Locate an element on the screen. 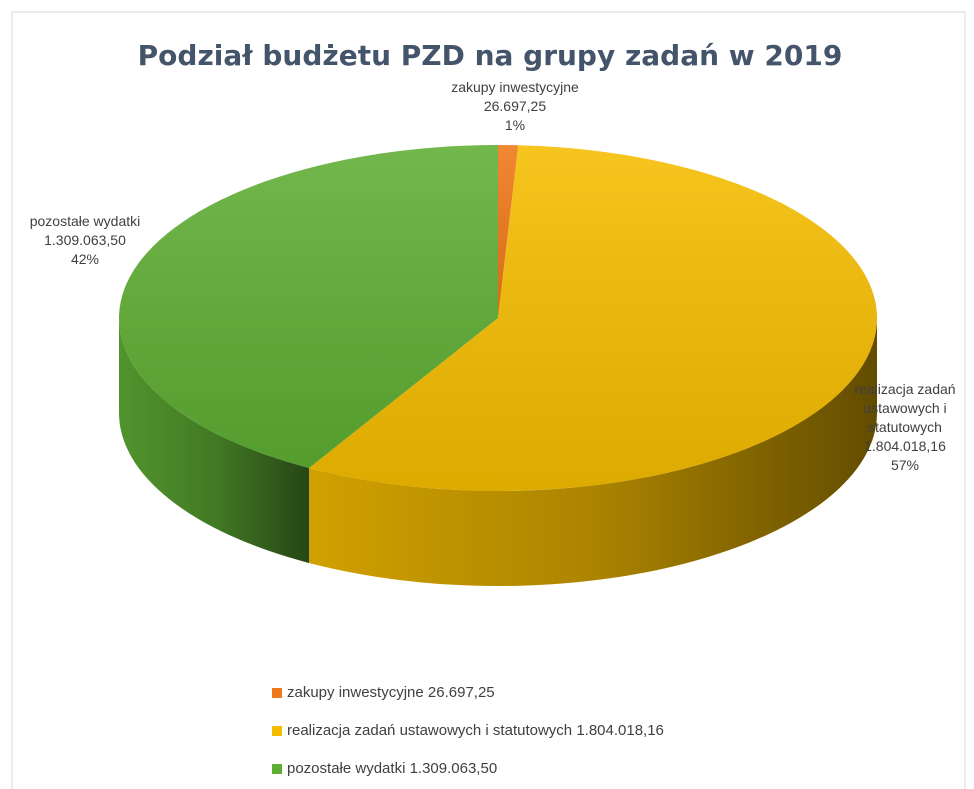 Image resolution: width=974 pixels, height=789 pixels. data-label-line: 42% is located at coordinates (85, 259).